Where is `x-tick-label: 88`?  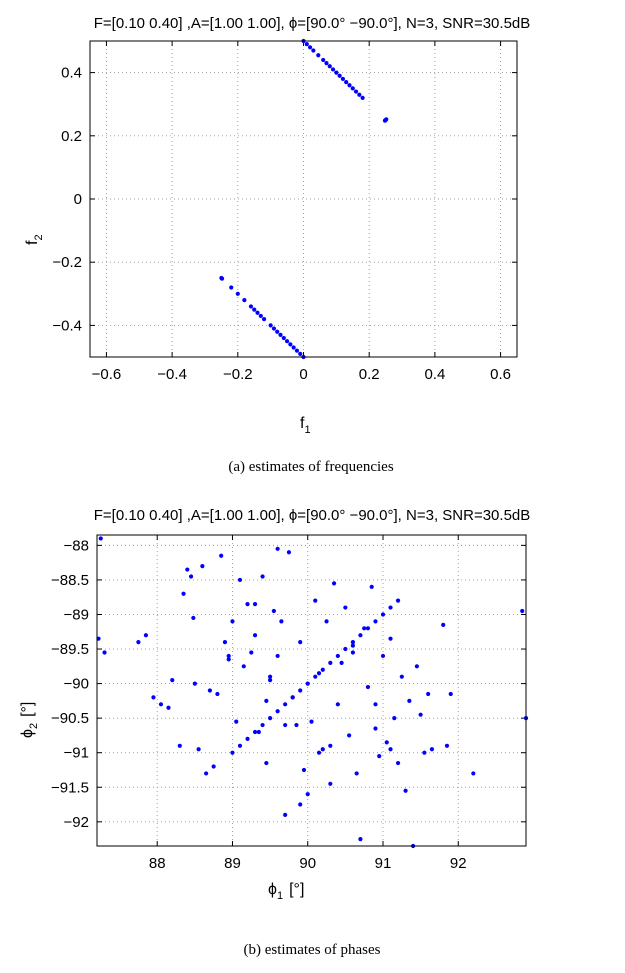
x-tick-label: 88 is located at coordinates (157, 863).